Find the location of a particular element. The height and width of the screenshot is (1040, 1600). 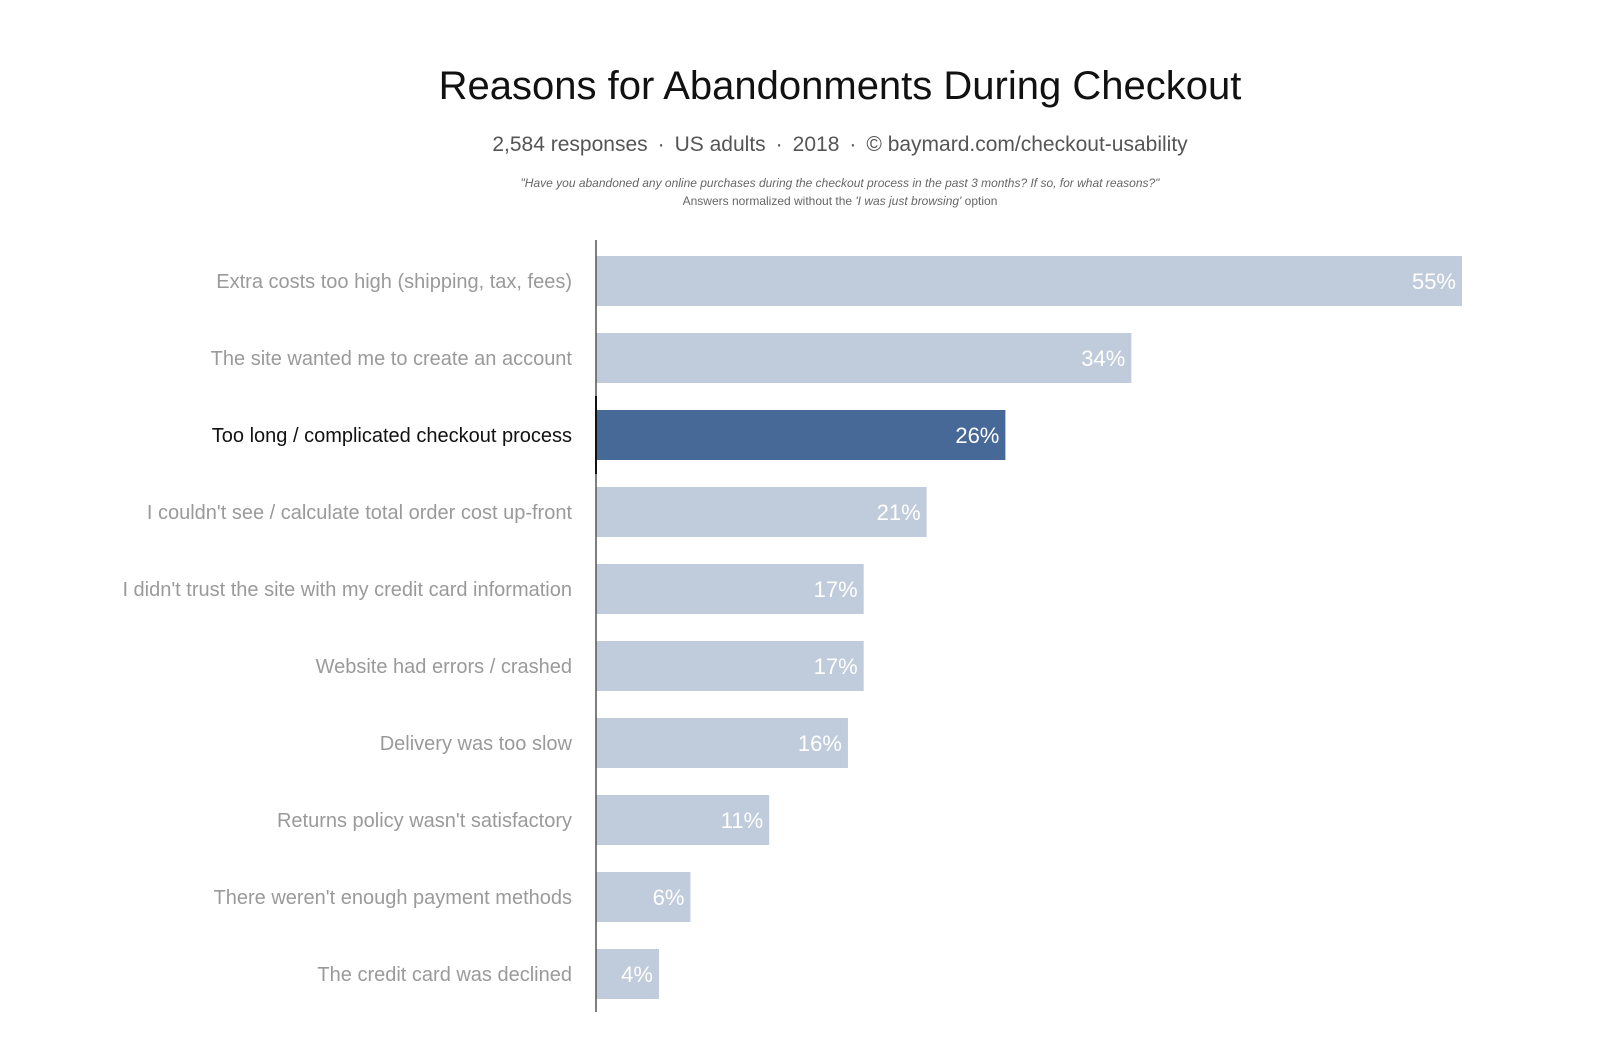

value-label-8: 11% is located at coordinates (742, 820).